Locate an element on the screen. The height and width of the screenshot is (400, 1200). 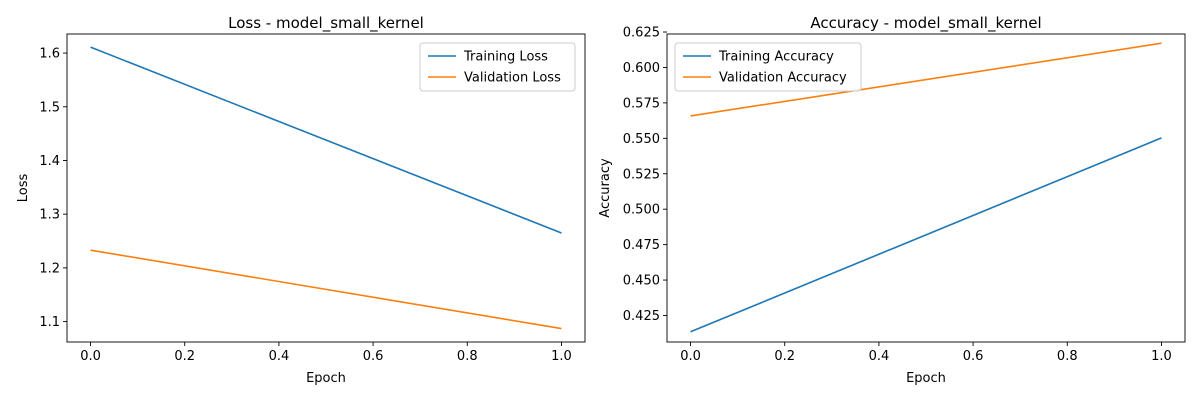
y-tick-label: 1.2 is located at coordinates (49, 268).